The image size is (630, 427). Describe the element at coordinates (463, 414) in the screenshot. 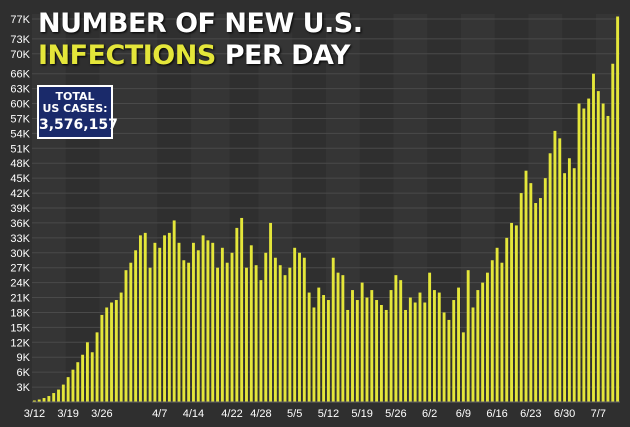

I see `x-tick-label: 6/9` at that location.